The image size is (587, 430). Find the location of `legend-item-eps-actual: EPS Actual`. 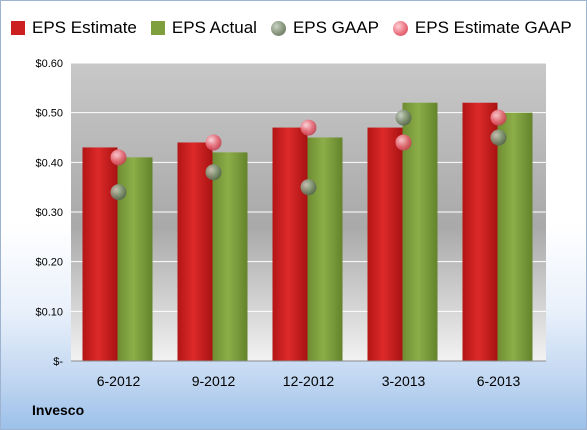

legend-item-eps-actual: EPS Actual is located at coordinates (203, 28).